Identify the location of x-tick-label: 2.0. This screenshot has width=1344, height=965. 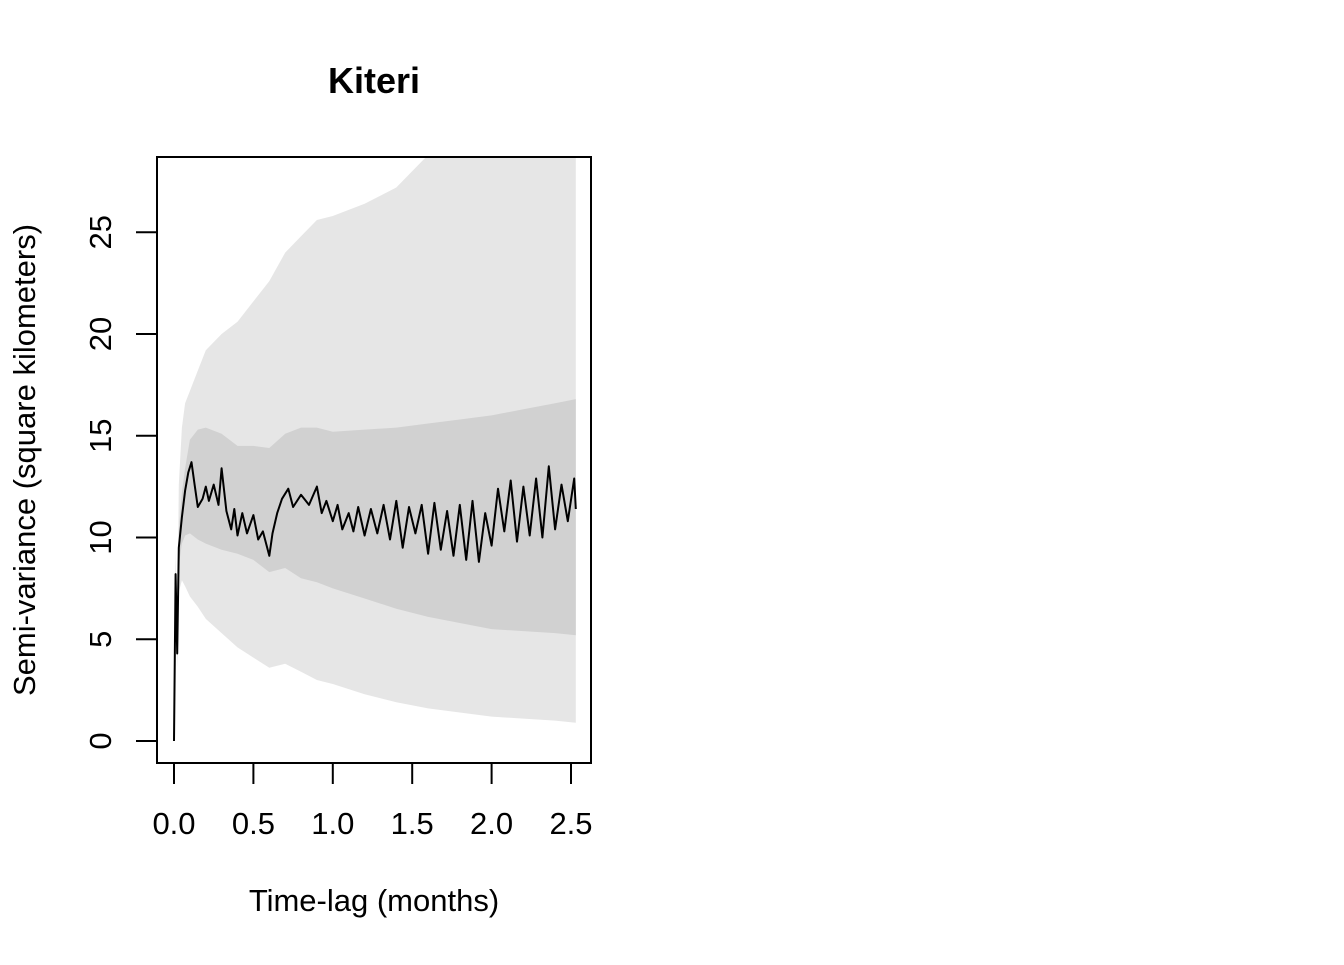
(491, 823).